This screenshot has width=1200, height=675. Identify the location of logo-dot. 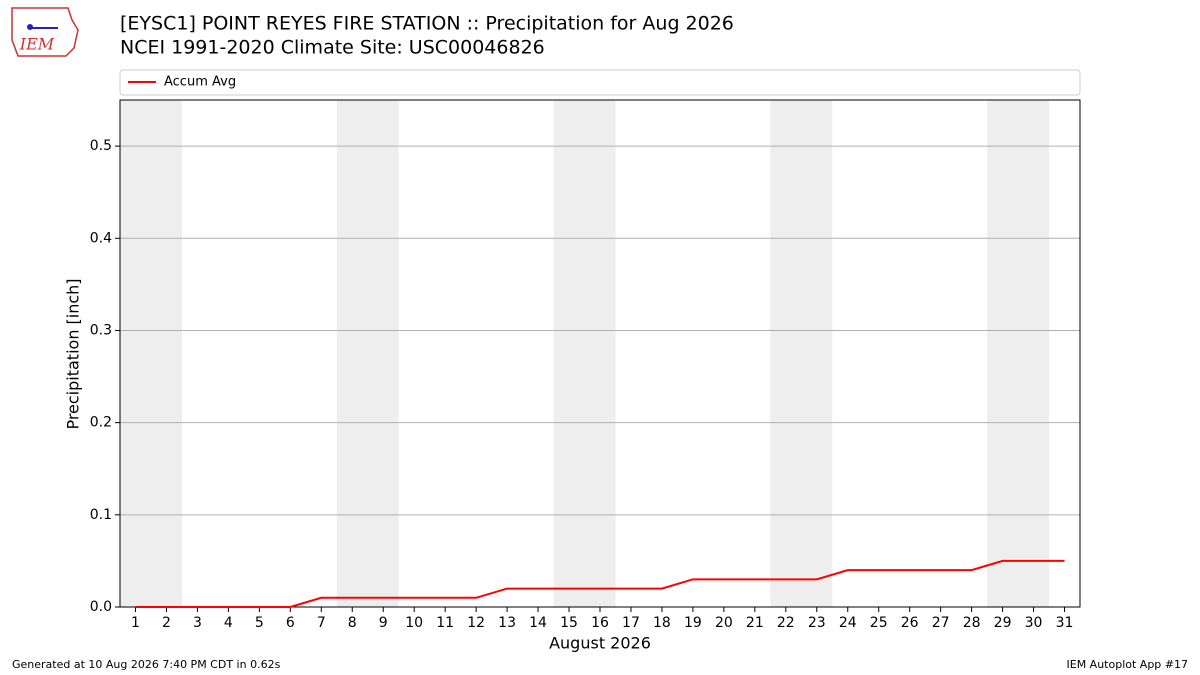
(30, 27).